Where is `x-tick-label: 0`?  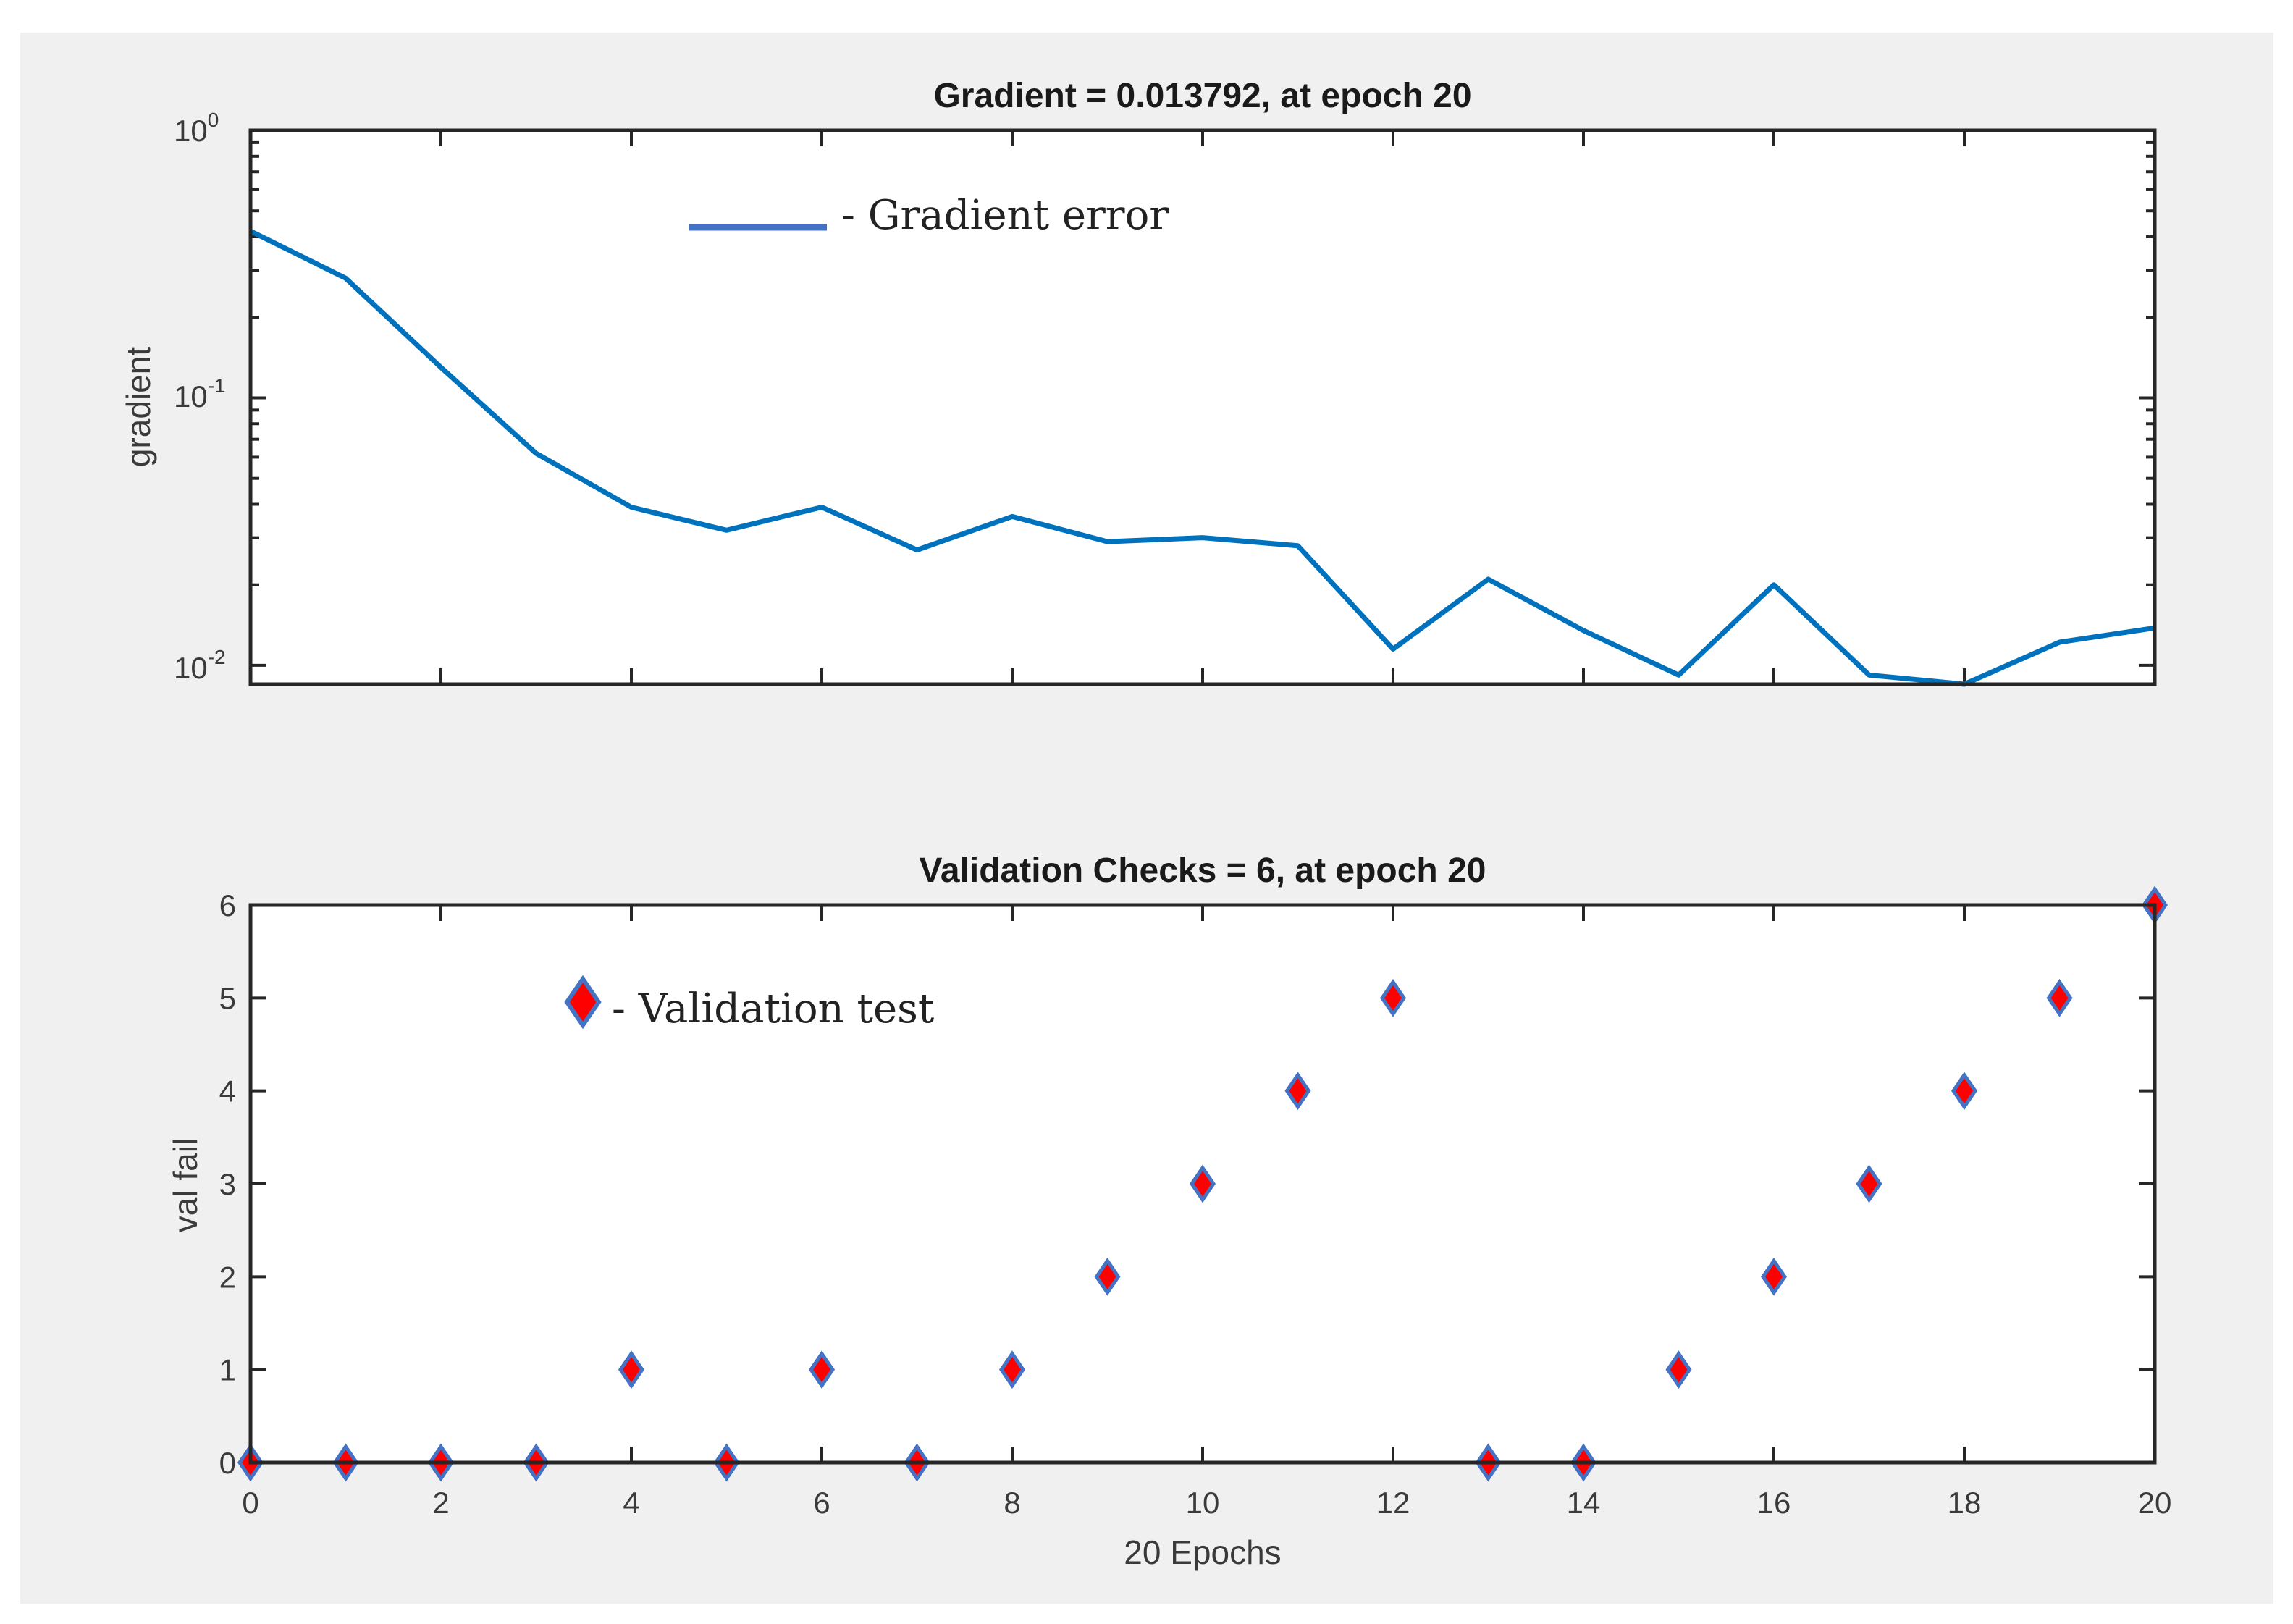
x-tick-label: 0 is located at coordinates (250, 1503).